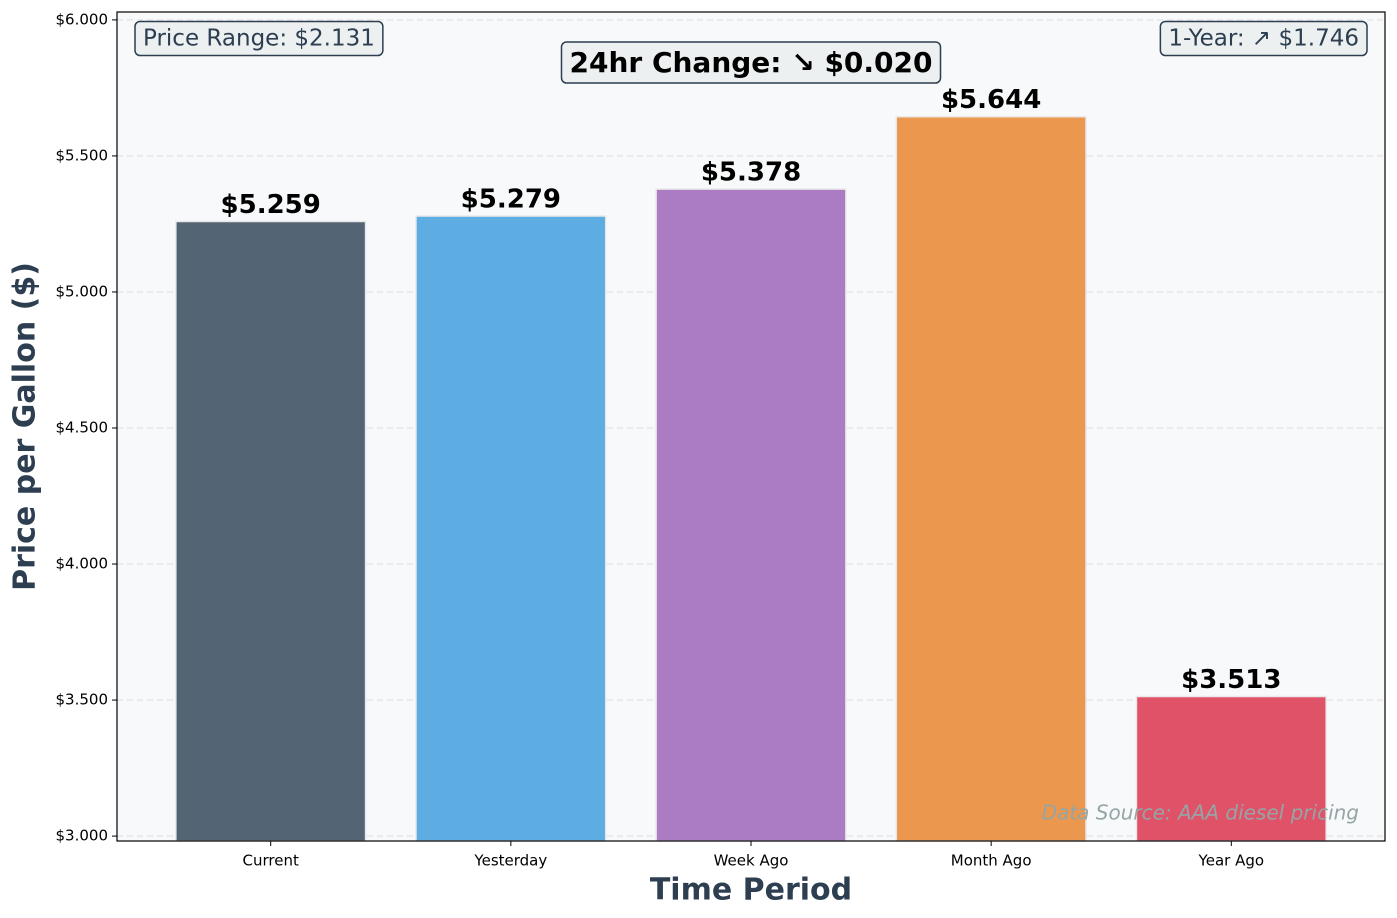 This screenshot has height=918, width=1397. I want to click on x-tick-label: Week Ago, so click(751, 861).